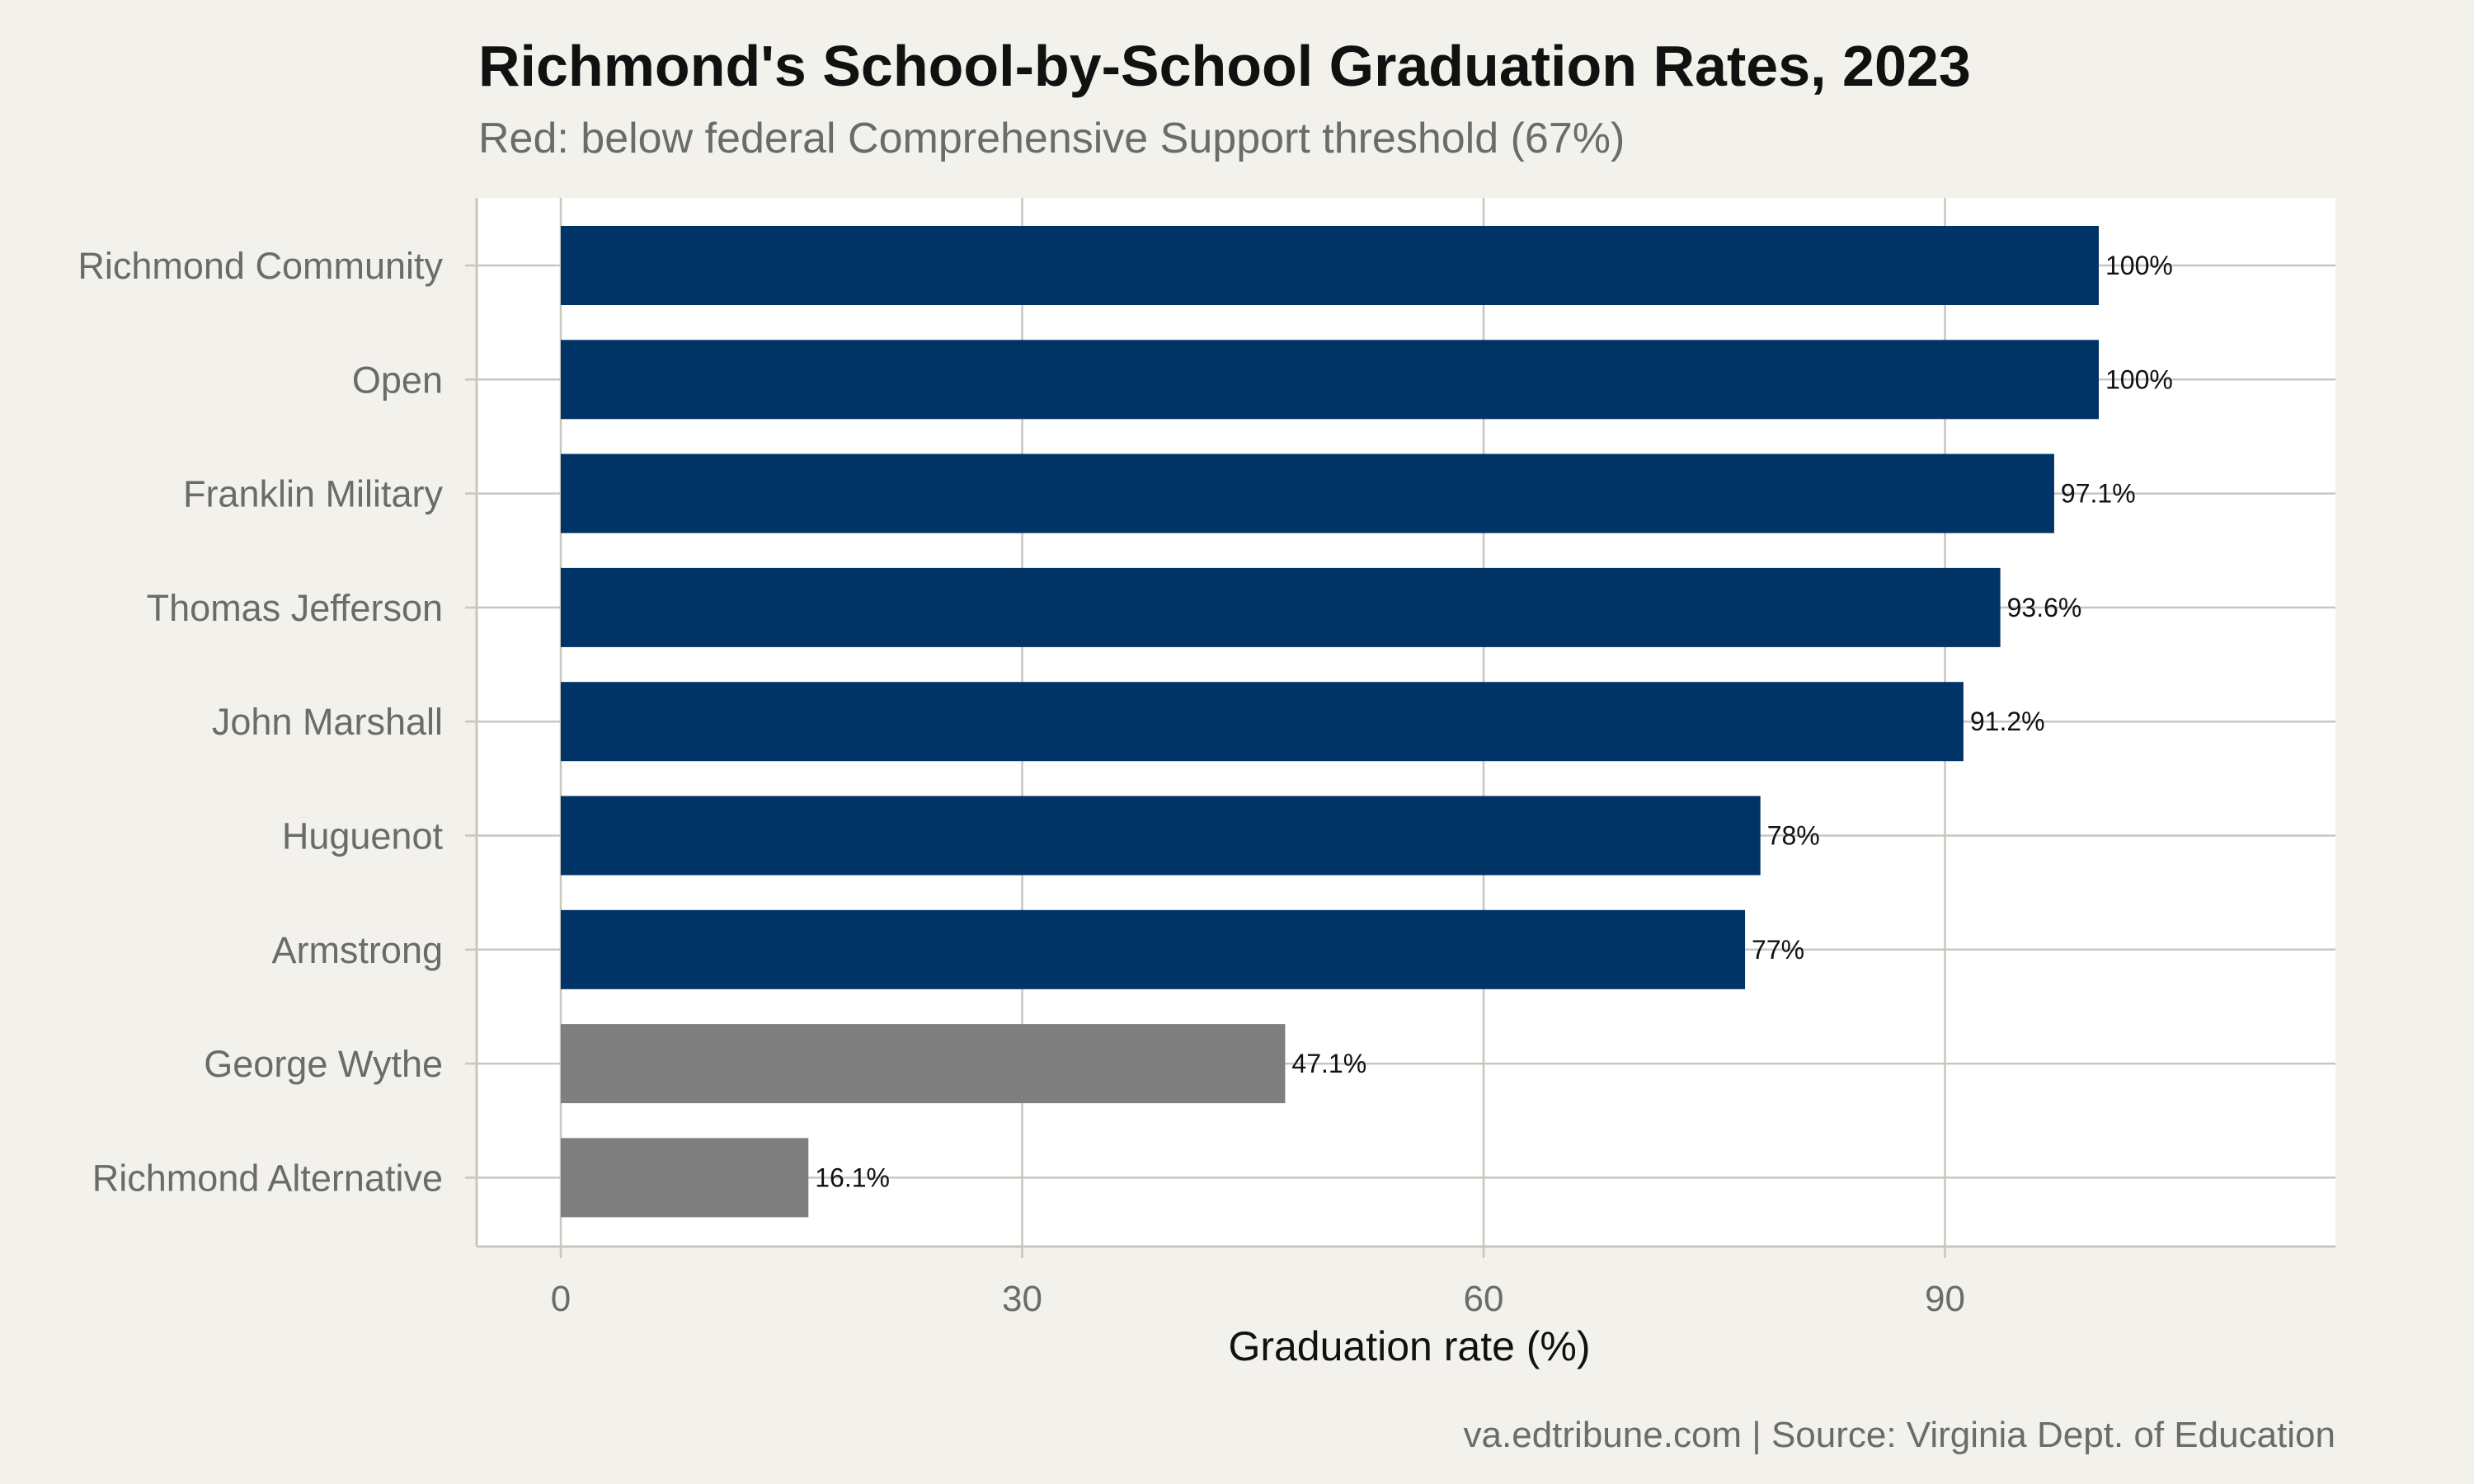  What do you see at coordinates (2098, 494) in the screenshot?
I see `bar-value-label: 97.1%` at bounding box center [2098, 494].